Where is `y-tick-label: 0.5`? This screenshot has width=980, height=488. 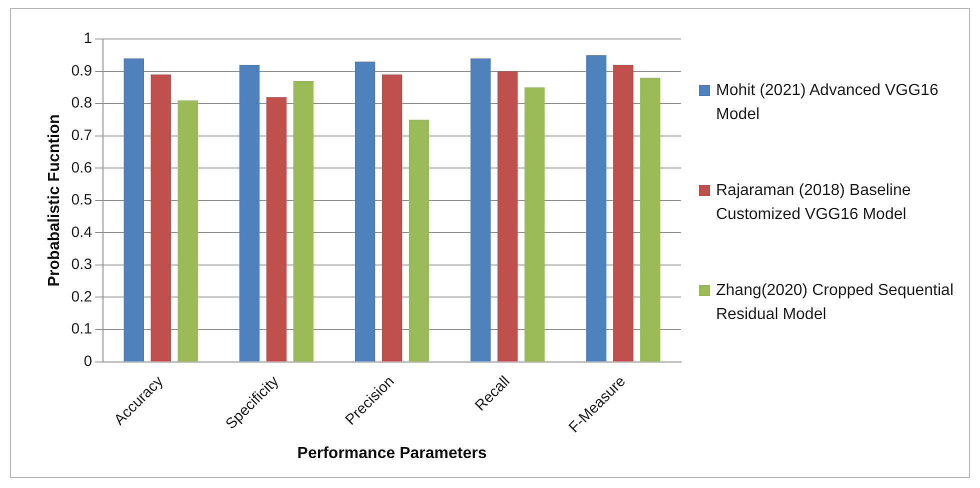 y-tick-label: 0.5 is located at coordinates (81, 200).